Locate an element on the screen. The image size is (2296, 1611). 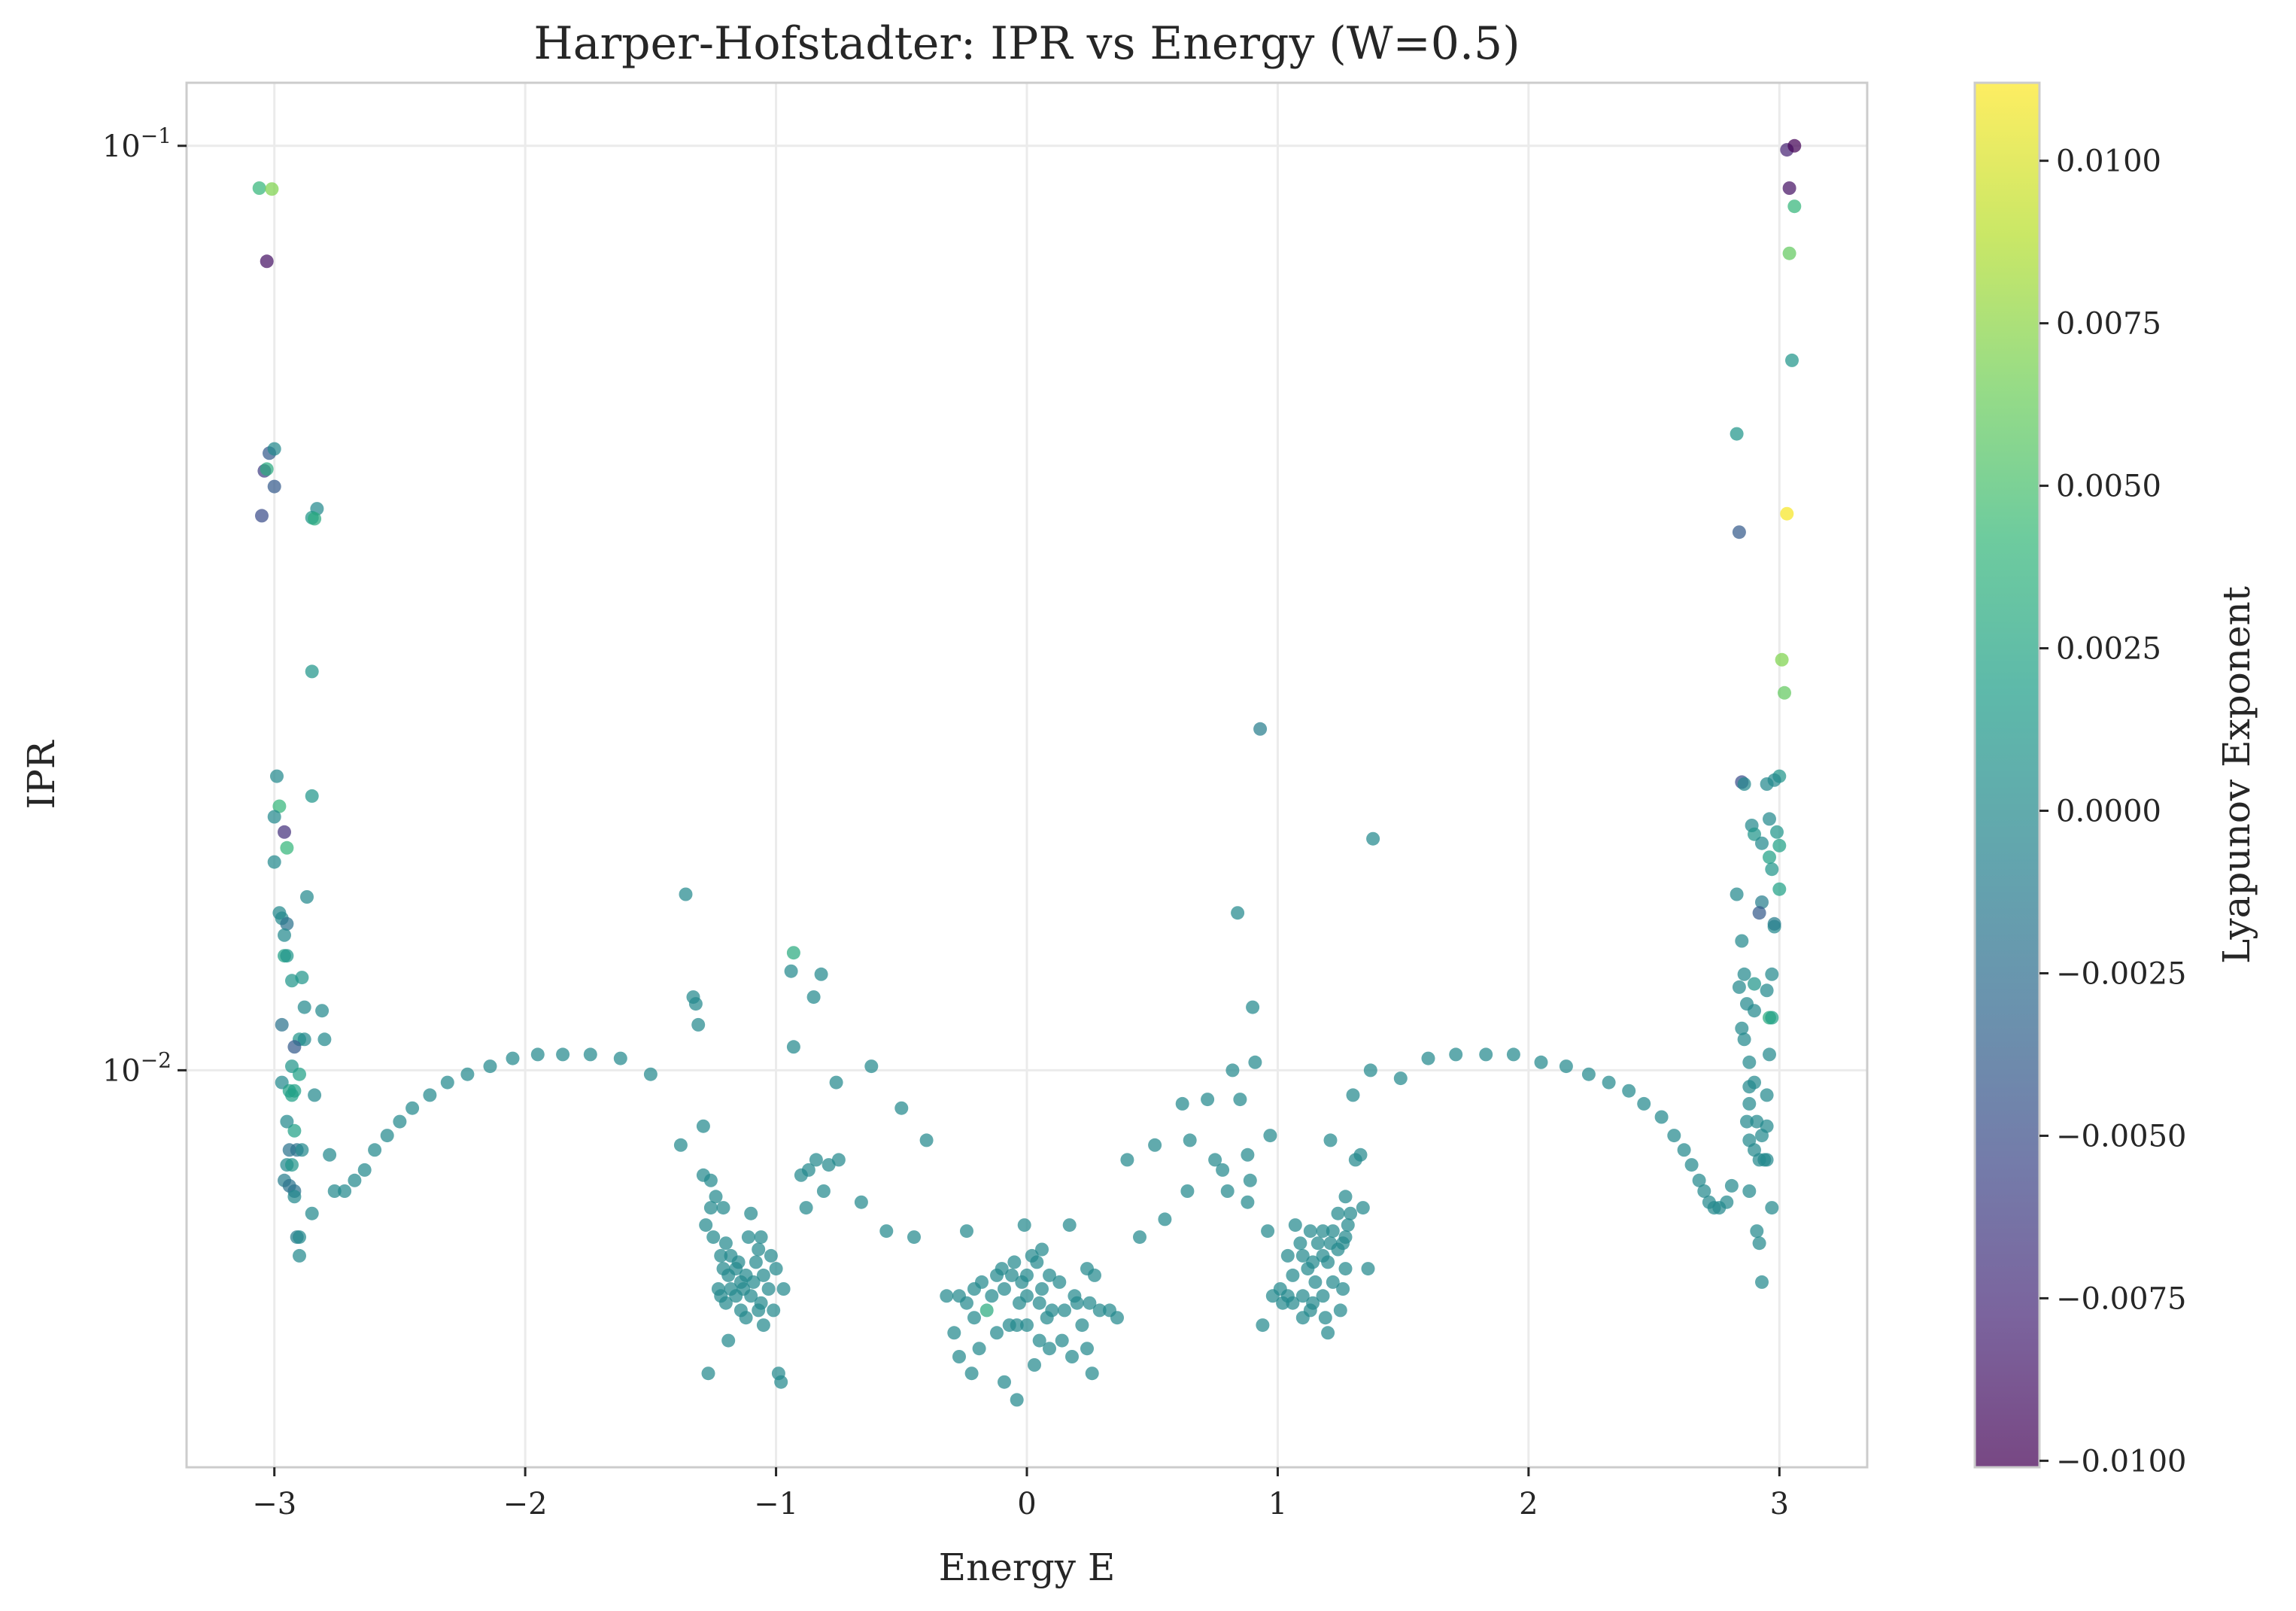
colorbar-tick-label: −0.0100 is located at coordinates (2121, 1461).